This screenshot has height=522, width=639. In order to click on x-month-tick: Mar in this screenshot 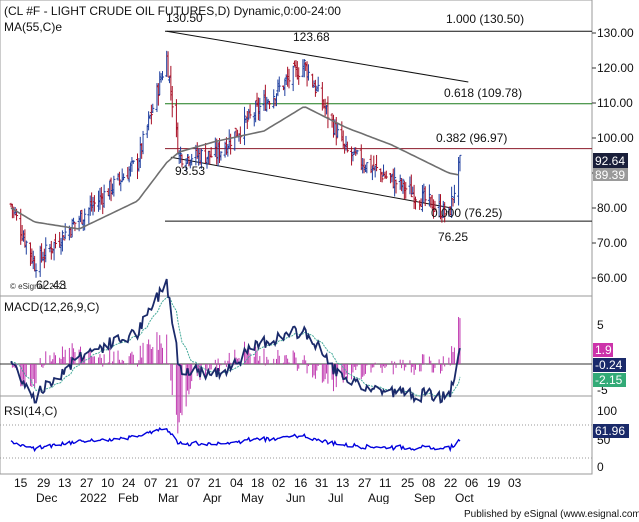, I will do `click(168, 498)`.